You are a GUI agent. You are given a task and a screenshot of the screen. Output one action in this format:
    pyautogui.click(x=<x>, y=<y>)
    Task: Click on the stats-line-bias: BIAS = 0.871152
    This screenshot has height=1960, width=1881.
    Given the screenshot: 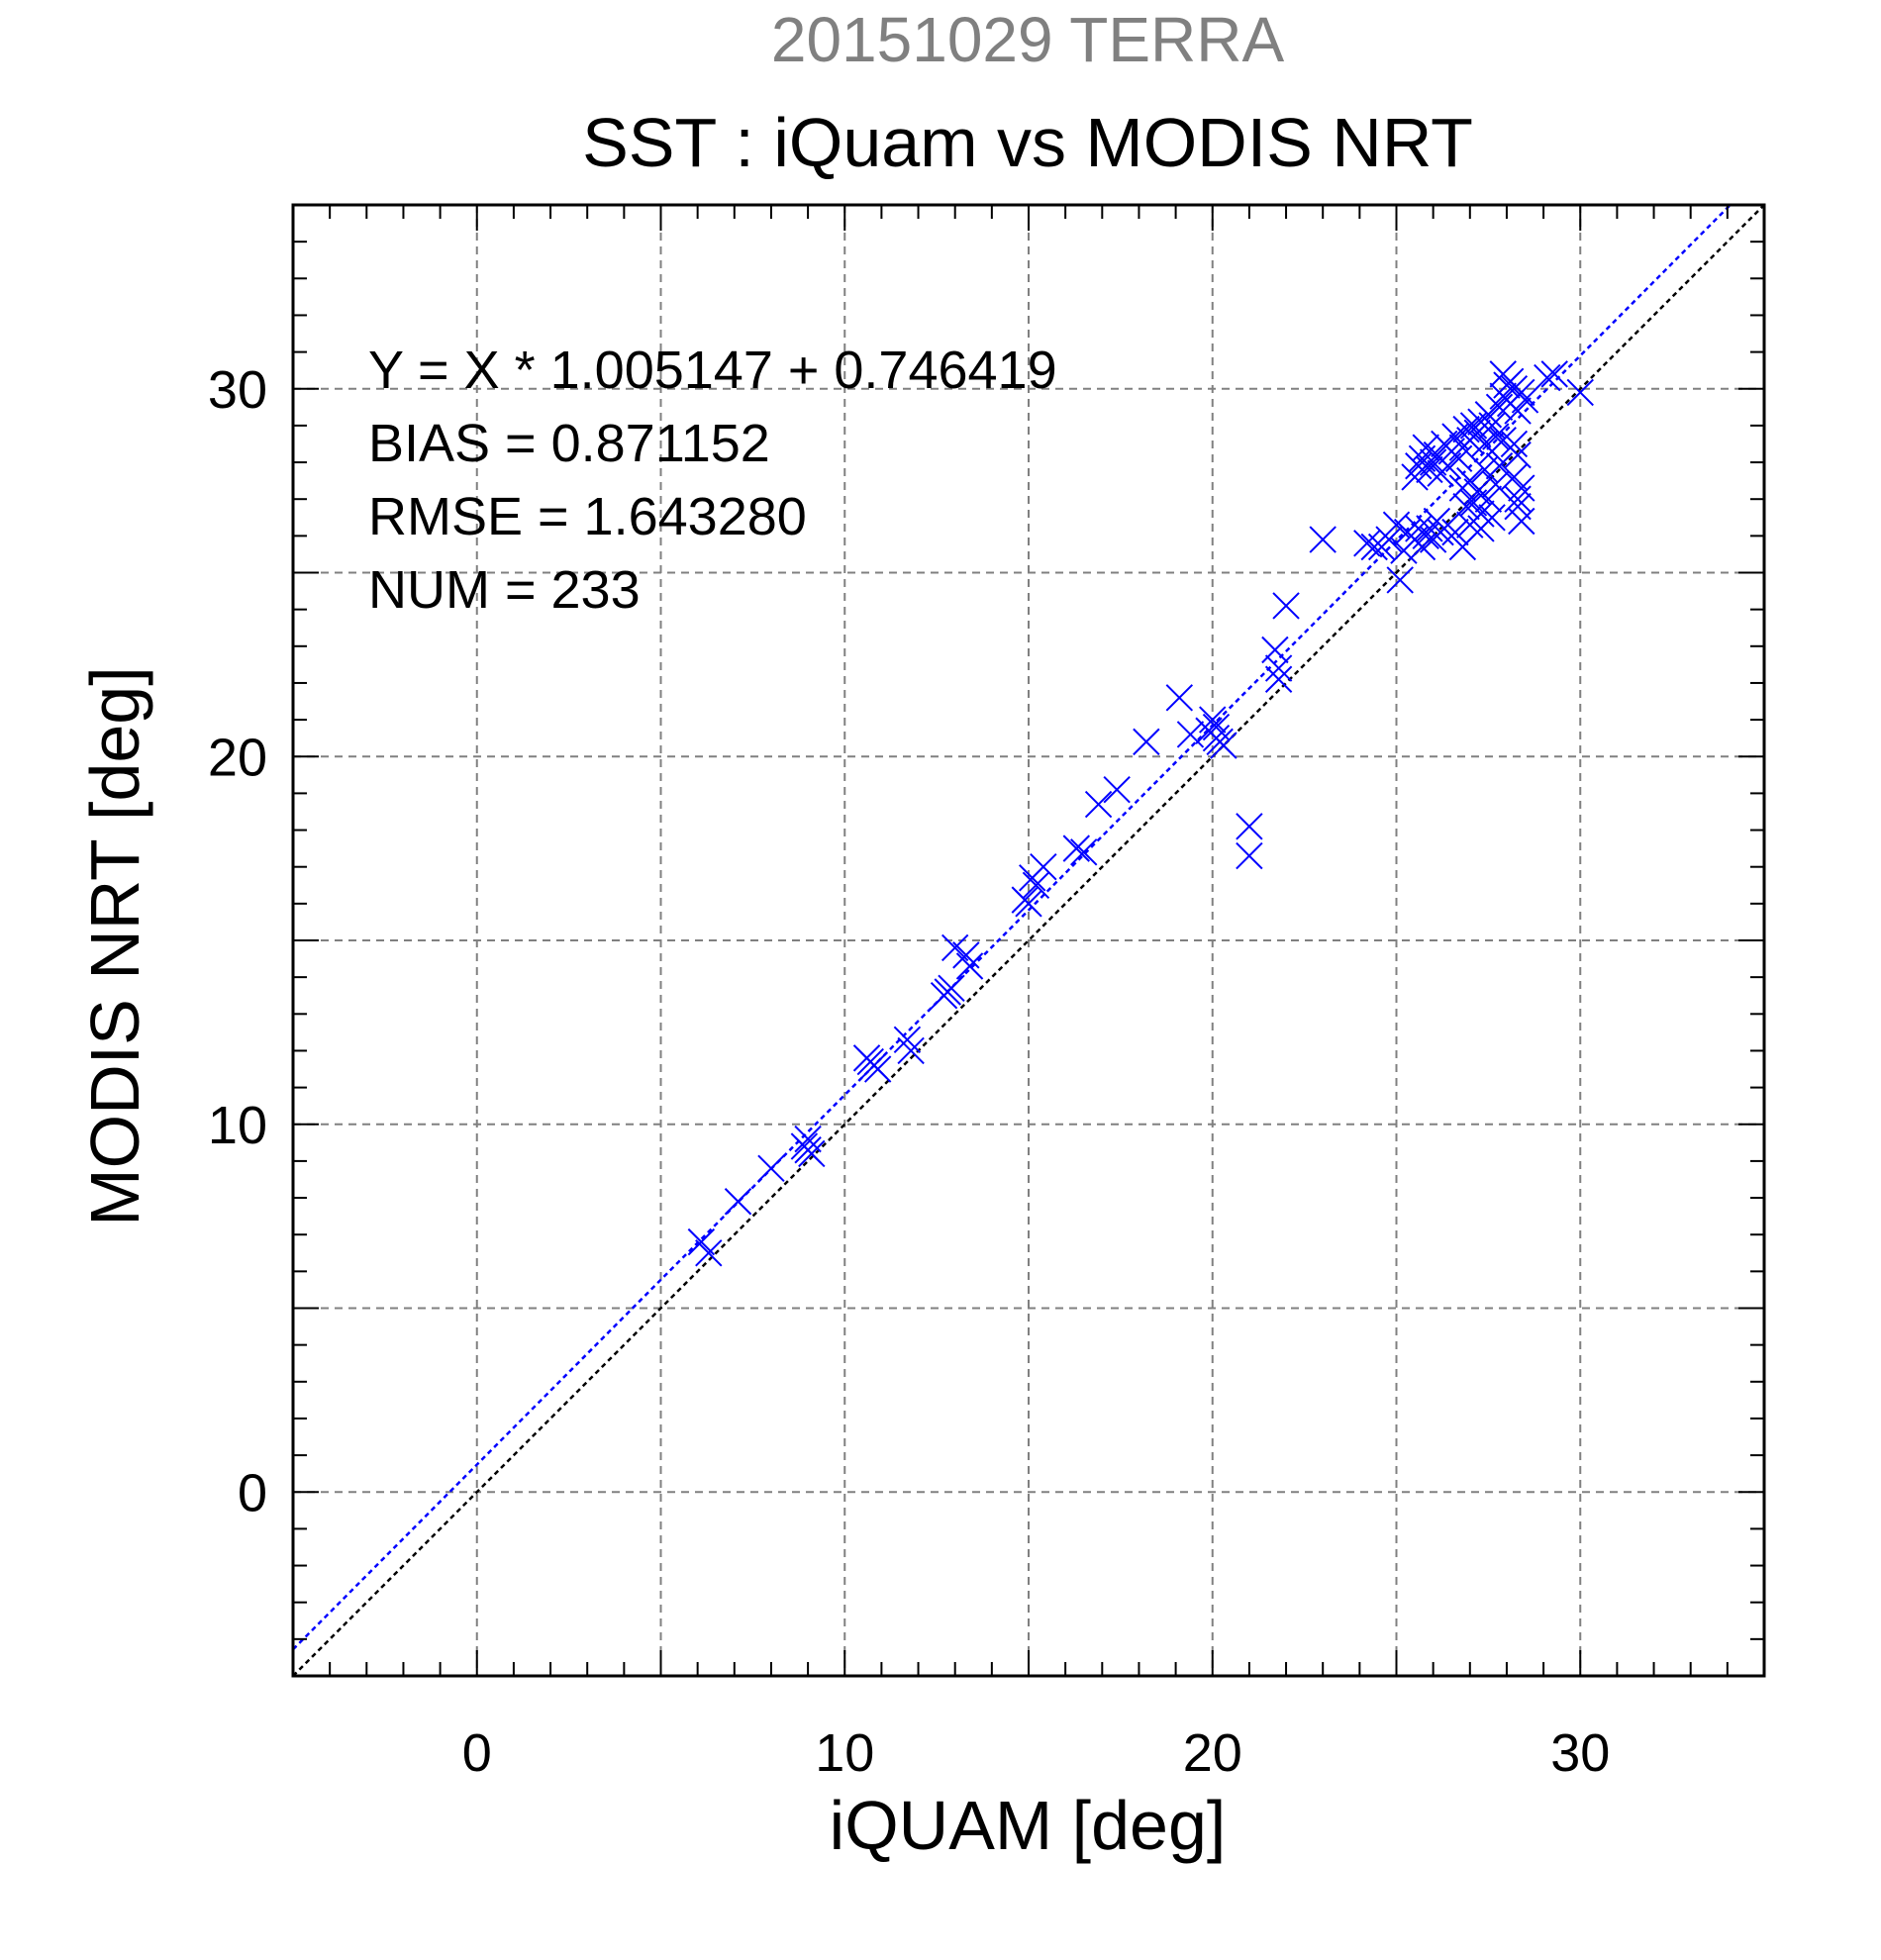 What is the action you would take?
    pyautogui.click(x=569, y=443)
    